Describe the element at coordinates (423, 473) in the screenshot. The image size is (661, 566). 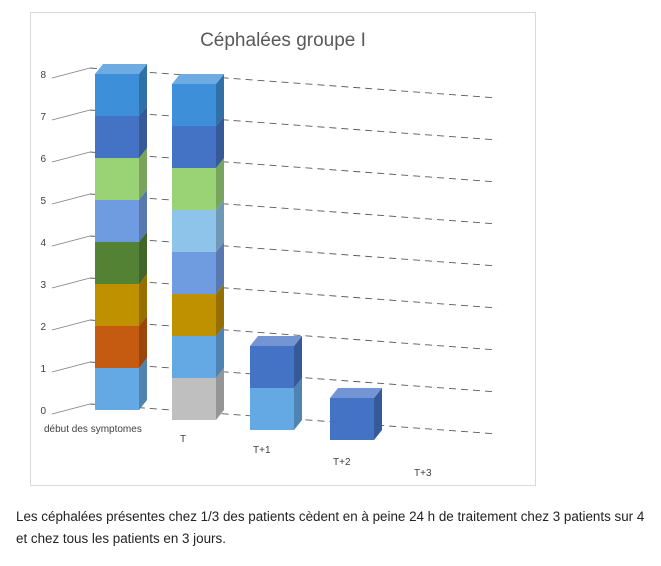
I see `x-category-label: T+3` at that location.